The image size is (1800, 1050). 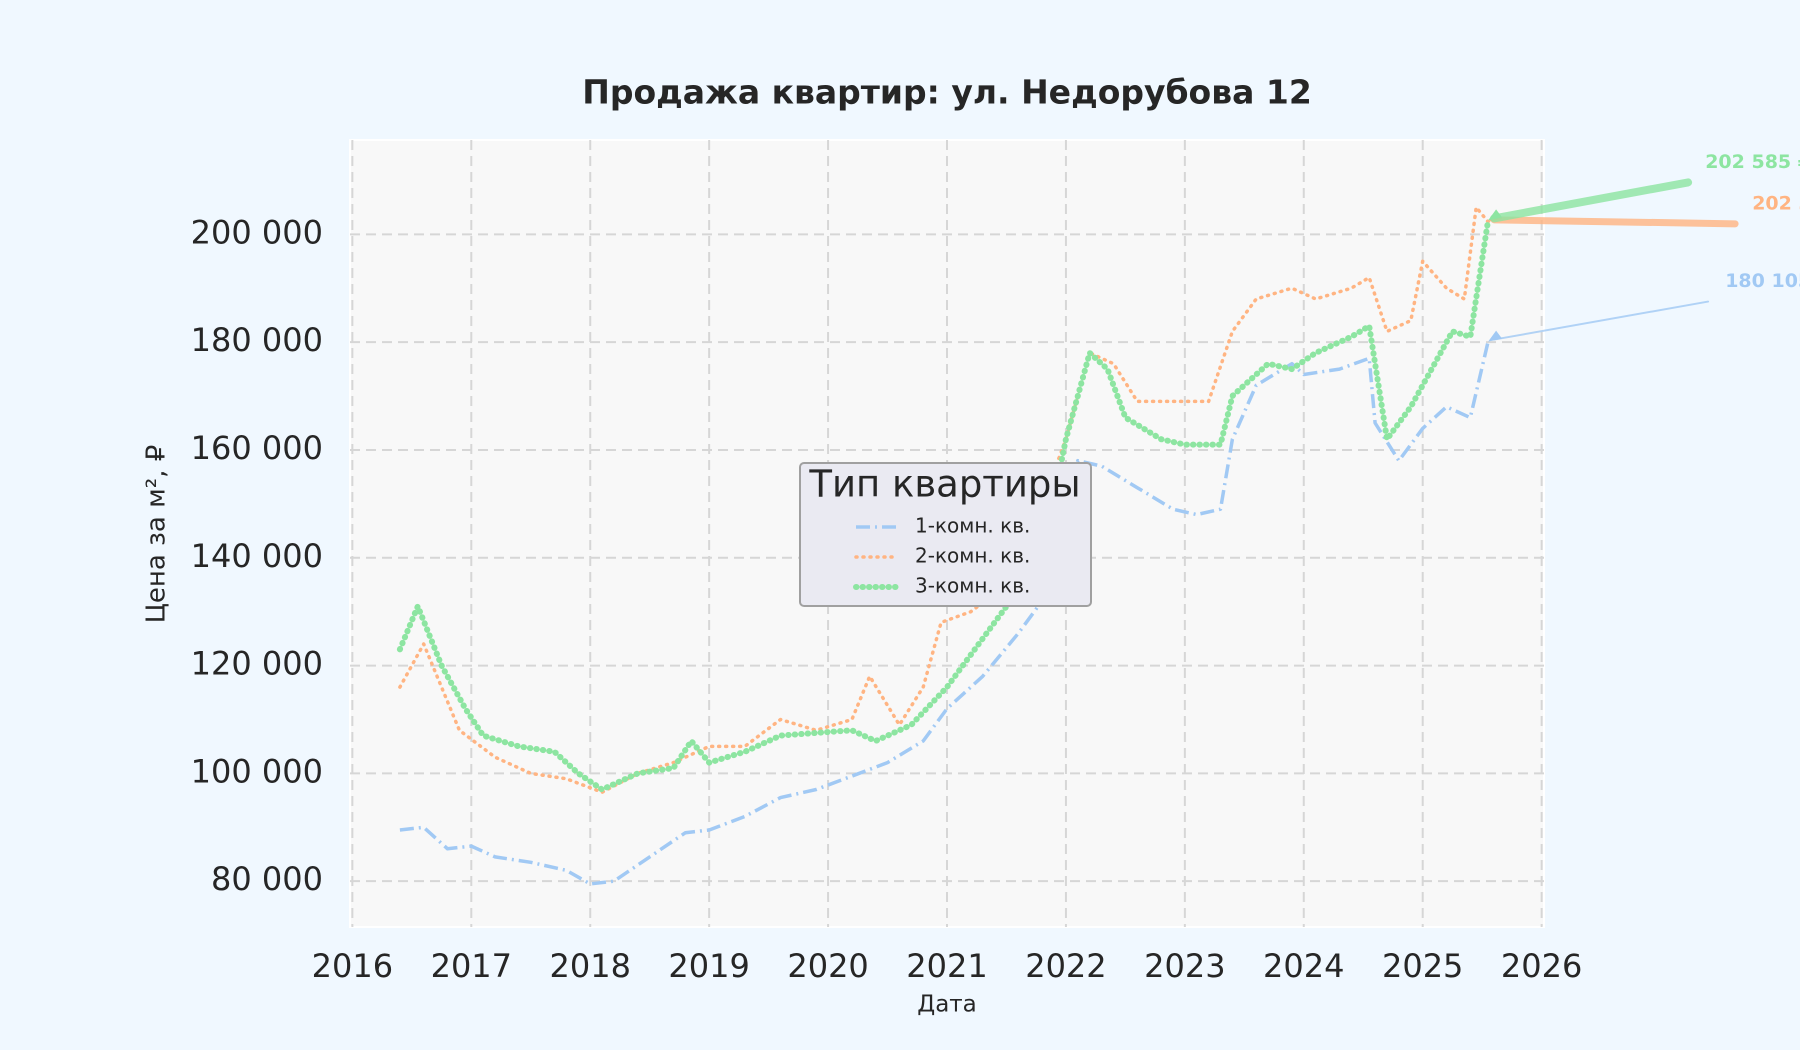 I want to click on x-tick-label: 2018, so click(x=590, y=966).